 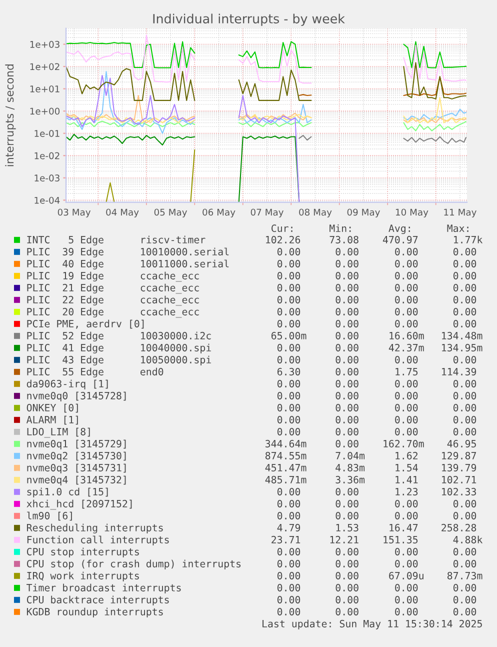 I want to click on y-tick-label: 1e+01, so click(x=45, y=88).